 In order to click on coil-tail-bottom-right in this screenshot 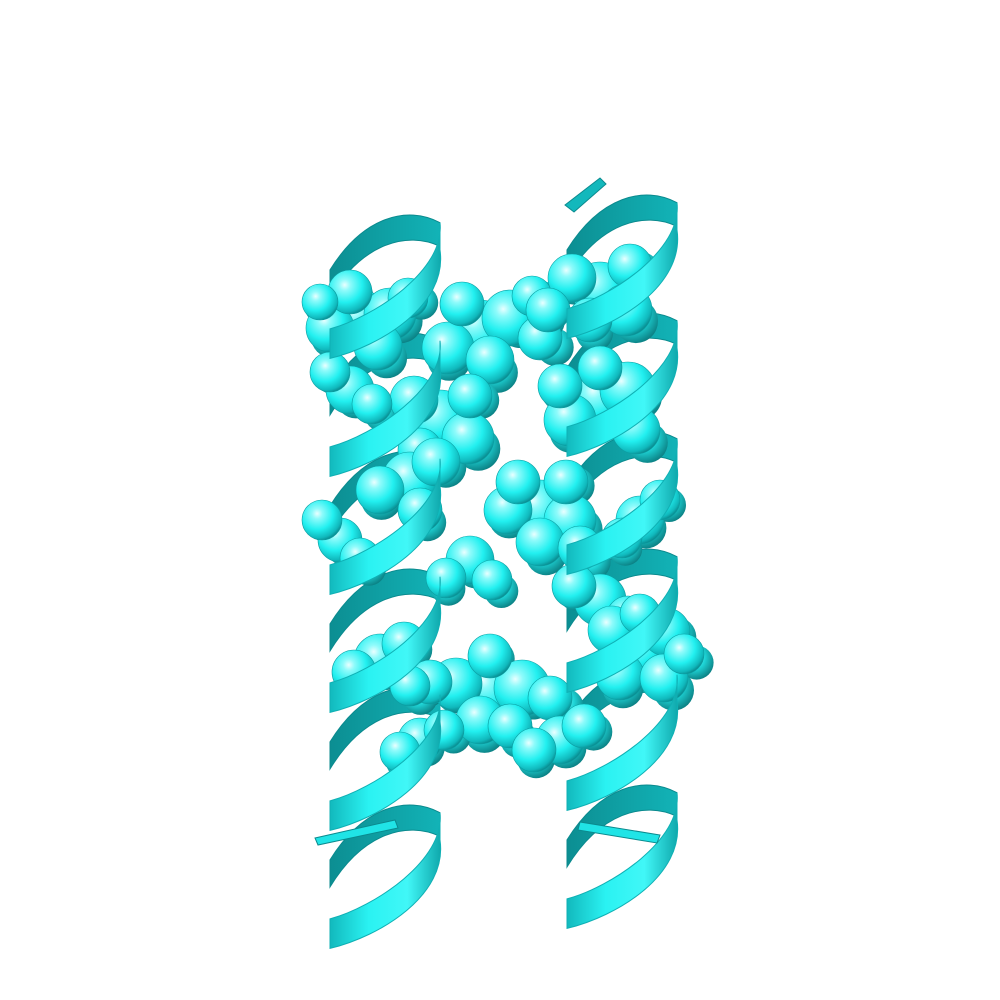, I will do `click(619, 832)`.